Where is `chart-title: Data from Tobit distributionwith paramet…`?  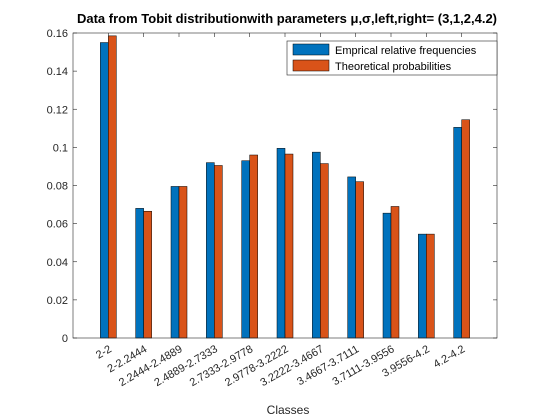 chart-title: Data from Tobit distributionwith paramet… is located at coordinates (287, 18).